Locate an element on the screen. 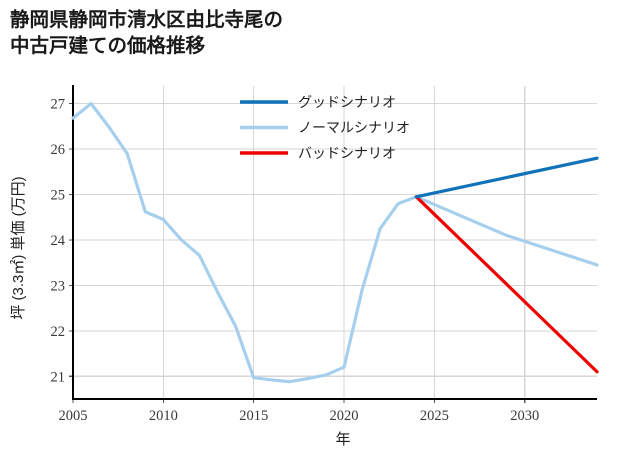 The image size is (621, 465). x-tick-label: 2015 is located at coordinates (253, 416).